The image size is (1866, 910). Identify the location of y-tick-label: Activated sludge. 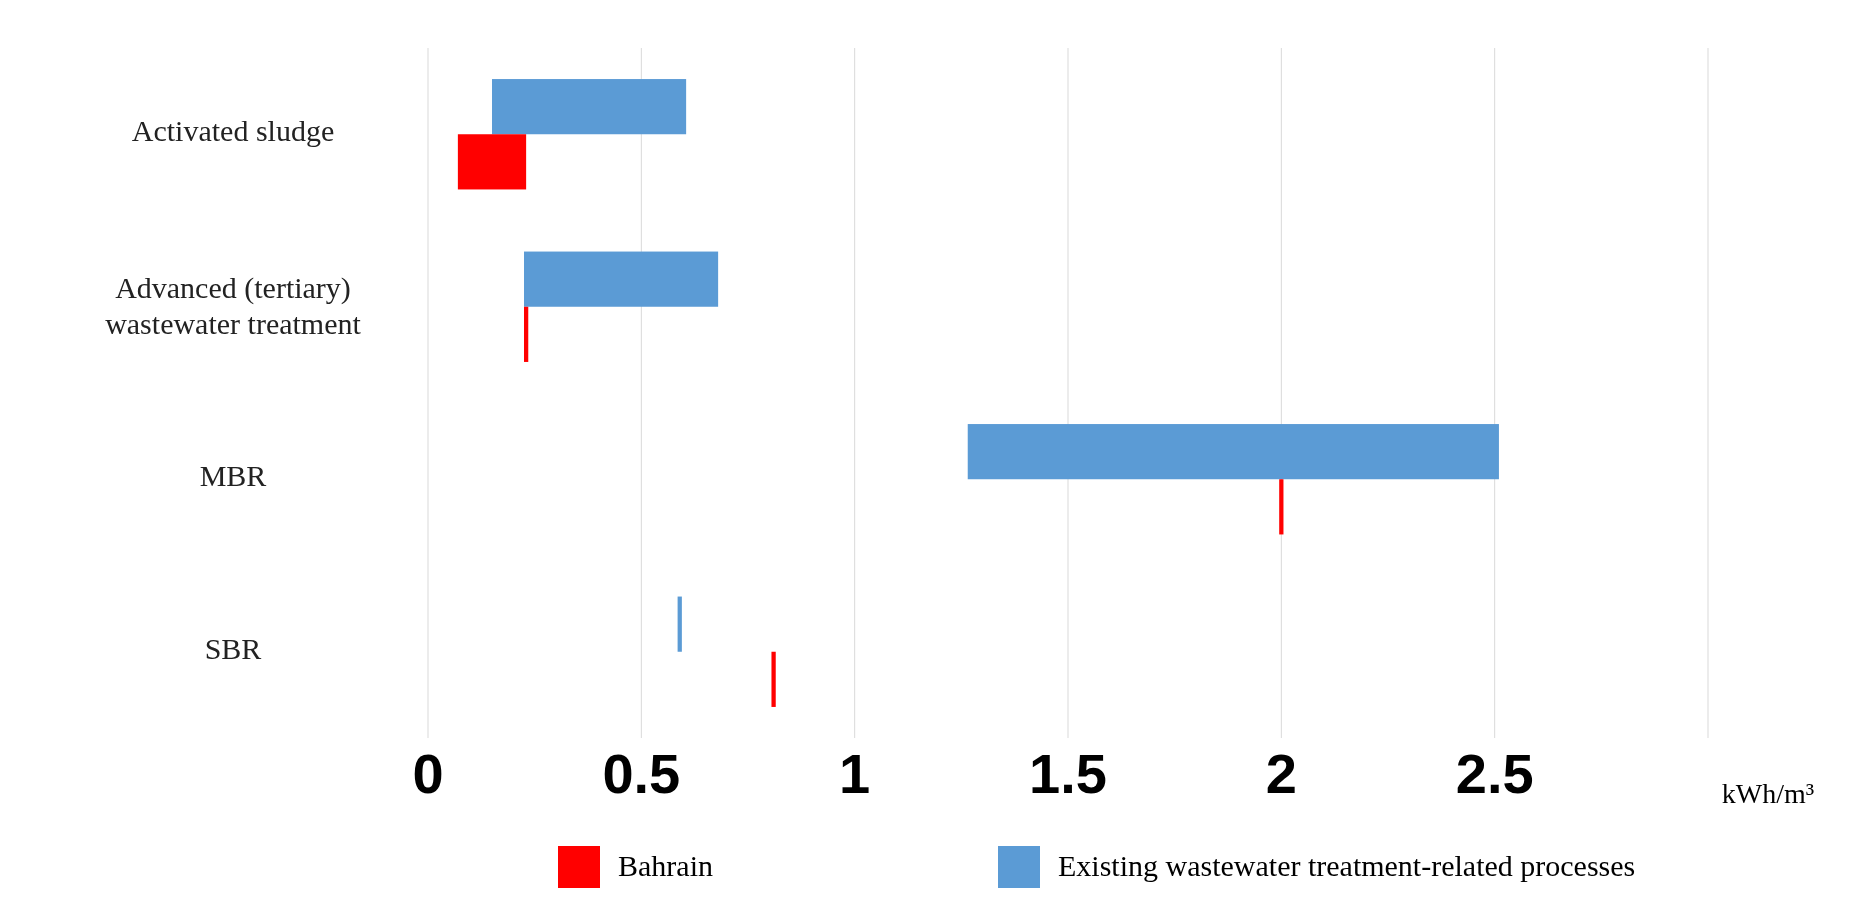
(233, 131).